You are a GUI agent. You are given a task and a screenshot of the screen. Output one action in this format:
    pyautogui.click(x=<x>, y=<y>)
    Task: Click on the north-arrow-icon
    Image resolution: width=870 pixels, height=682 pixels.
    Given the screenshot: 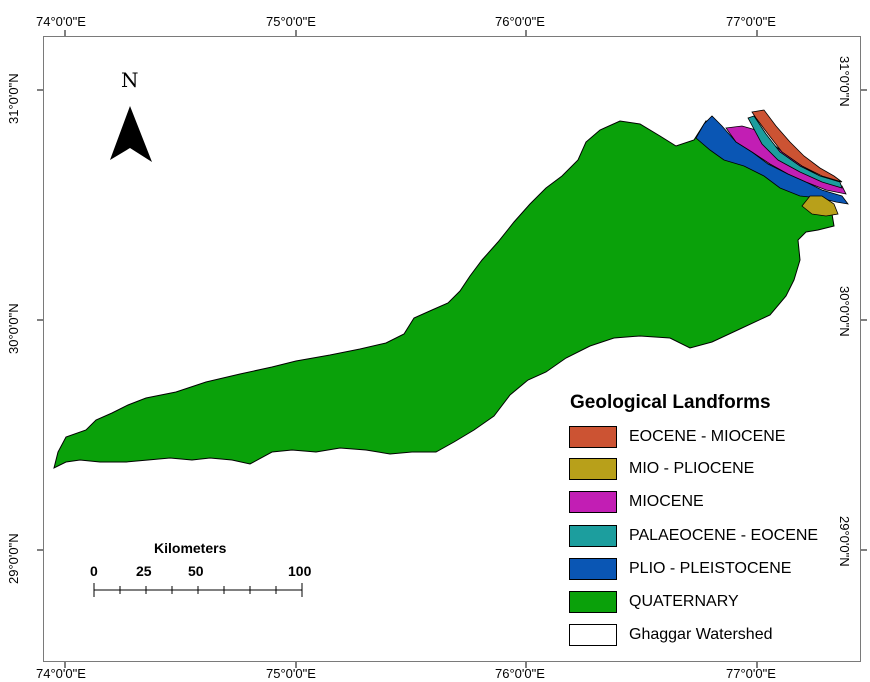 What is the action you would take?
    pyautogui.click(x=131, y=134)
    